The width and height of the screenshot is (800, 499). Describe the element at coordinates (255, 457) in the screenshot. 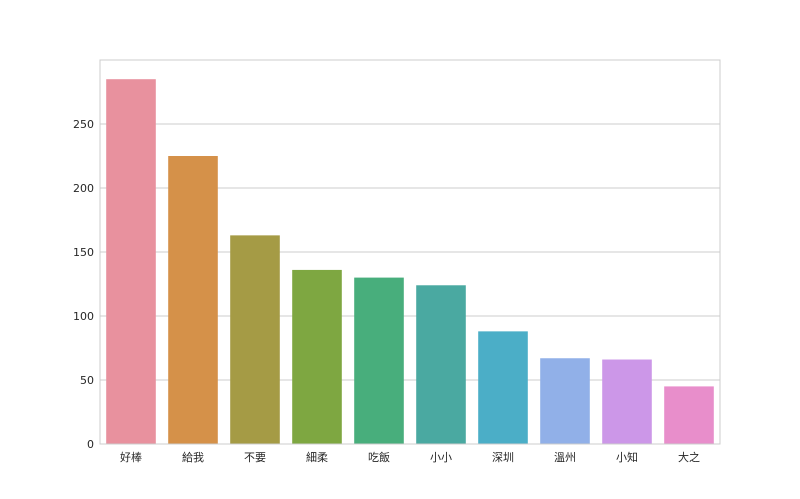

I see `x-tick-label: 不要` at that location.